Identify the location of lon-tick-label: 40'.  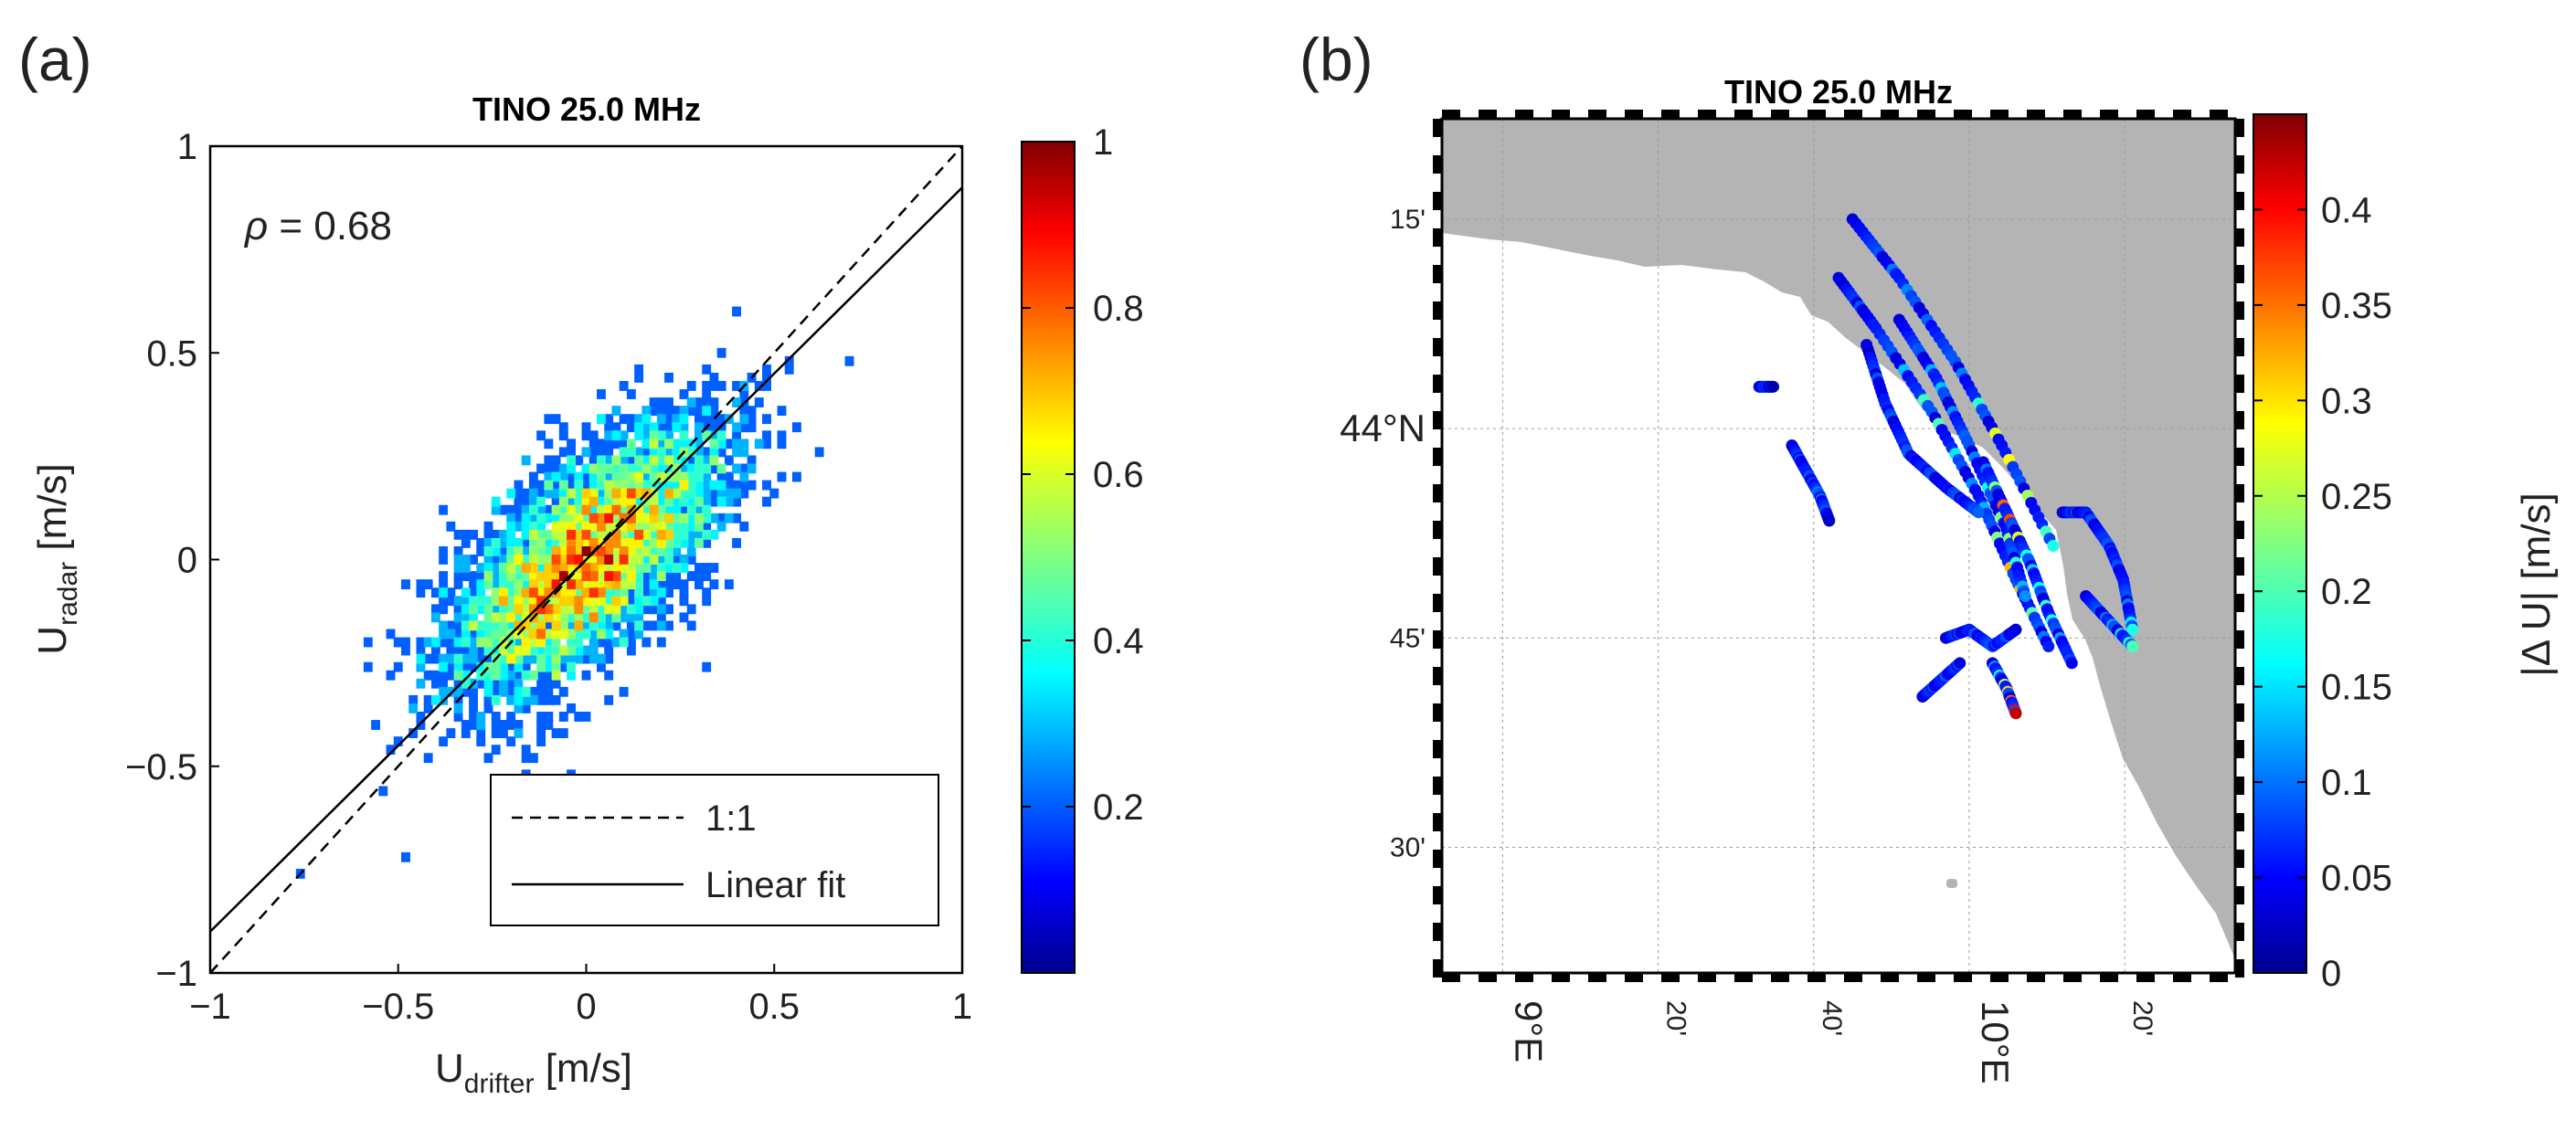
(1832, 1018).